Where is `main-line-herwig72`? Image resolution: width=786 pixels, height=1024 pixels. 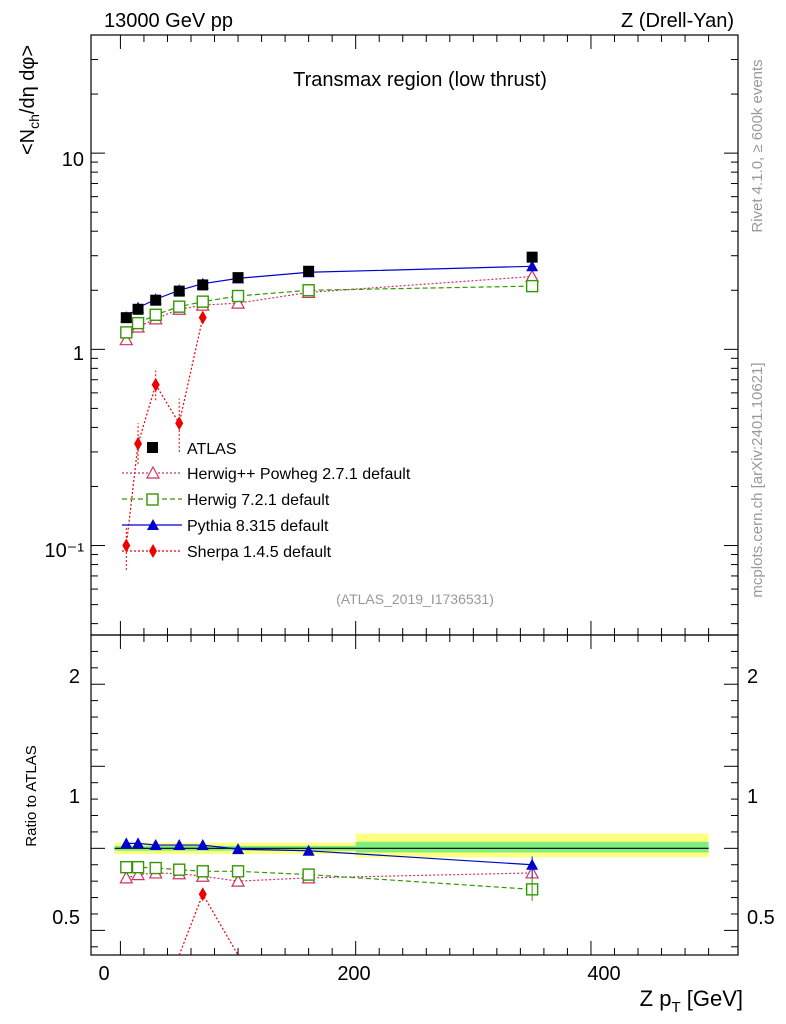 main-line-herwig72 is located at coordinates (329, 309).